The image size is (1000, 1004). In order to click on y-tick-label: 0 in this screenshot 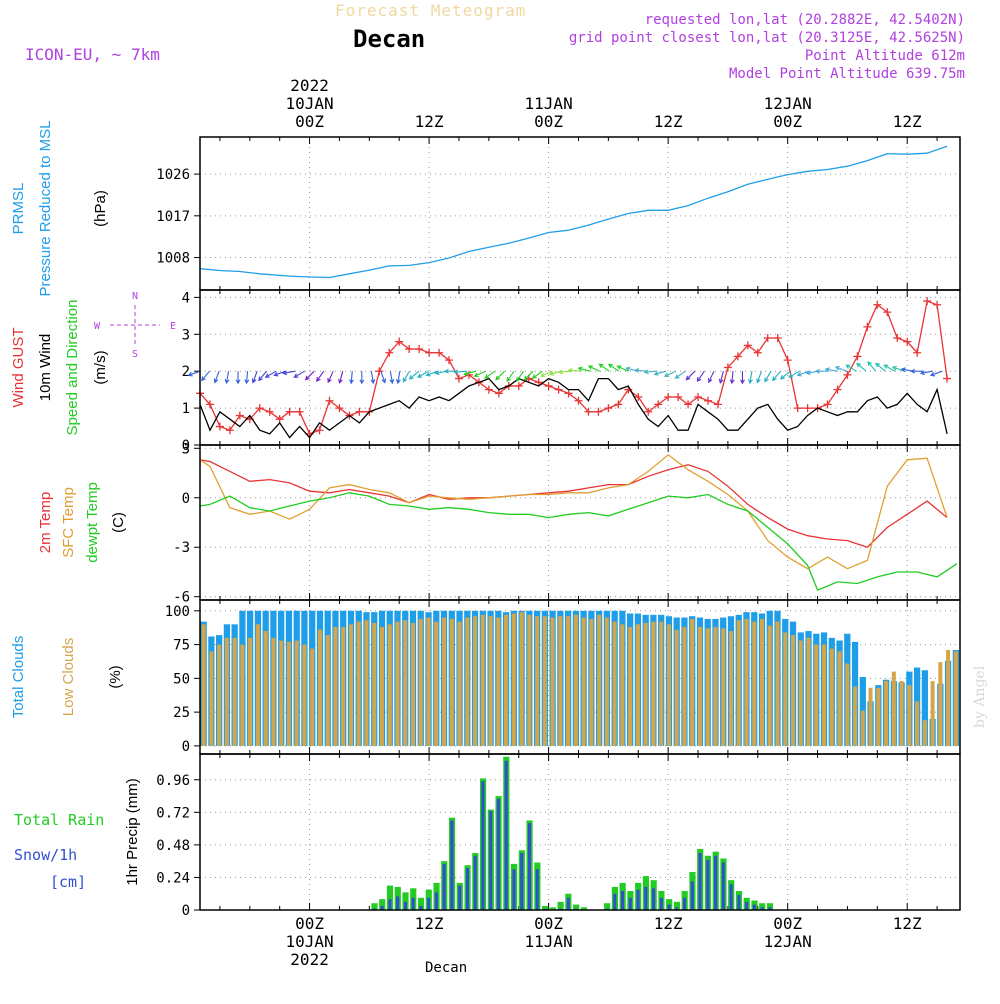, I will do `click(186, 446)`.